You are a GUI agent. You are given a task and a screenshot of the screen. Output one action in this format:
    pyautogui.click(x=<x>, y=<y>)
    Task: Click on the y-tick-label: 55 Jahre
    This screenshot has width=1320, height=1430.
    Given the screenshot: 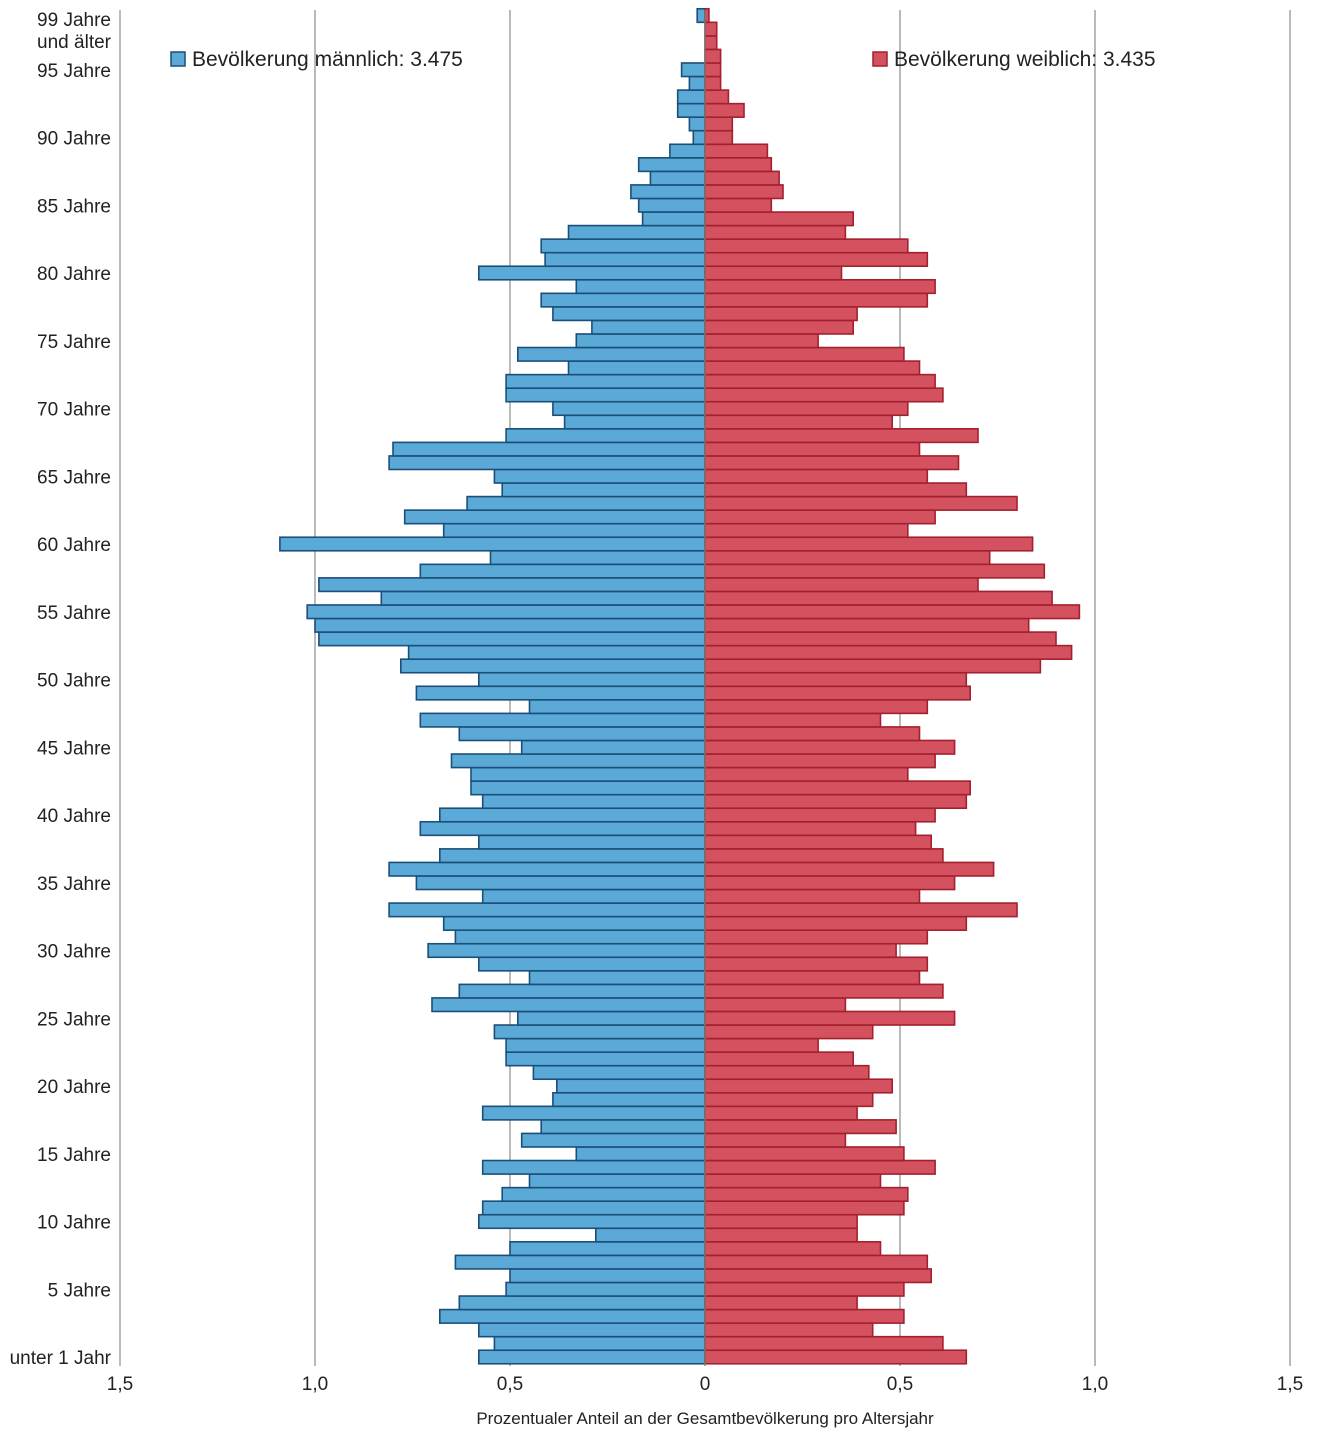 What is the action you would take?
    pyautogui.click(x=74, y=613)
    